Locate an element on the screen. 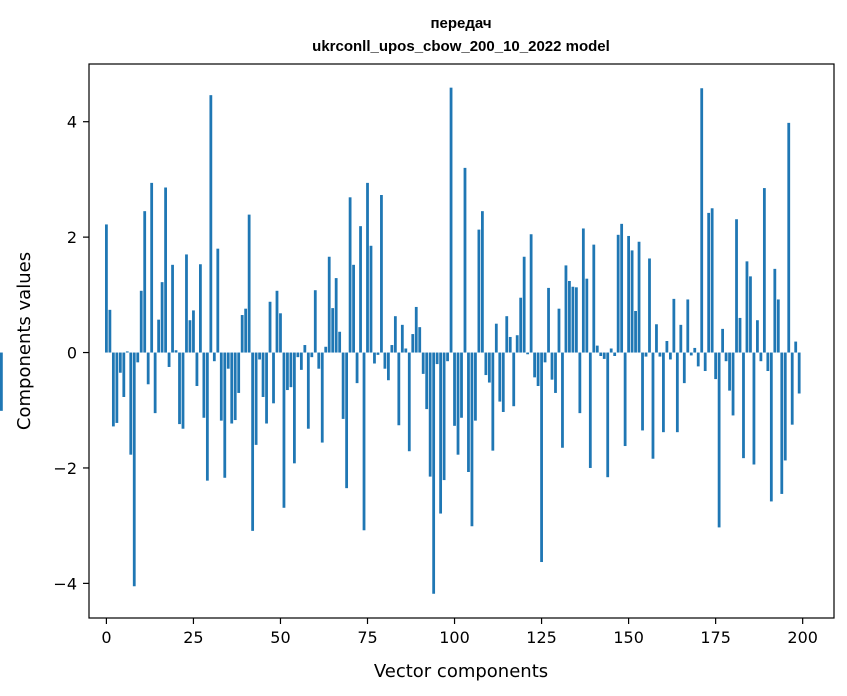 The image size is (847, 696). x-axis-label: Vector components is located at coordinates (461, 671).